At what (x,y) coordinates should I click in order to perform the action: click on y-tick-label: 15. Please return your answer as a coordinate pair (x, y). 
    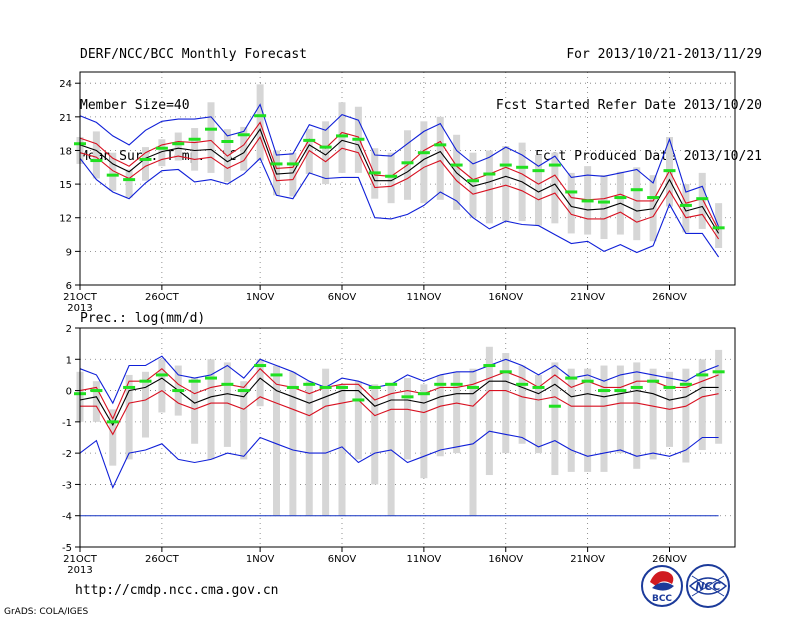
    Looking at the image, I should click on (65, 185).